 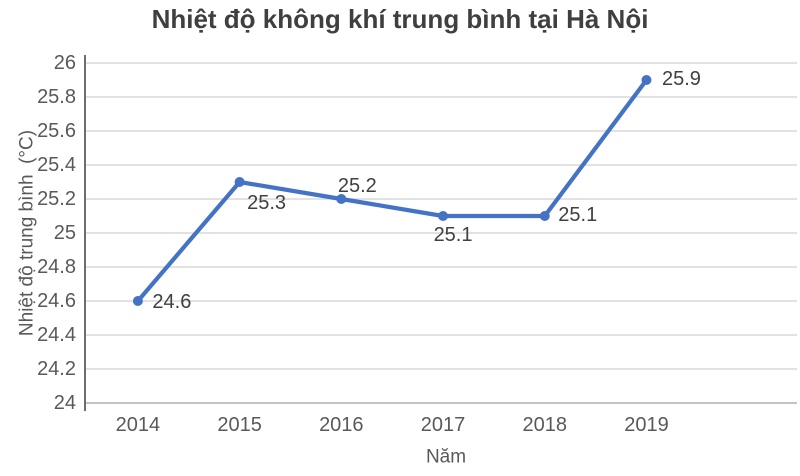 I want to click on data-point-2017, so click(x=443, y=216).